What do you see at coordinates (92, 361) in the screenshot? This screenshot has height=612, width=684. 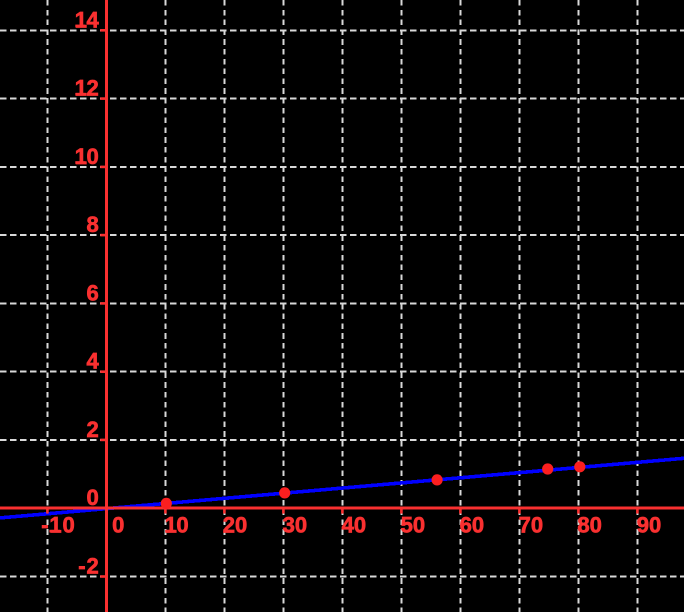 I see `svg-text: 4` at bounding box center [92, 361].